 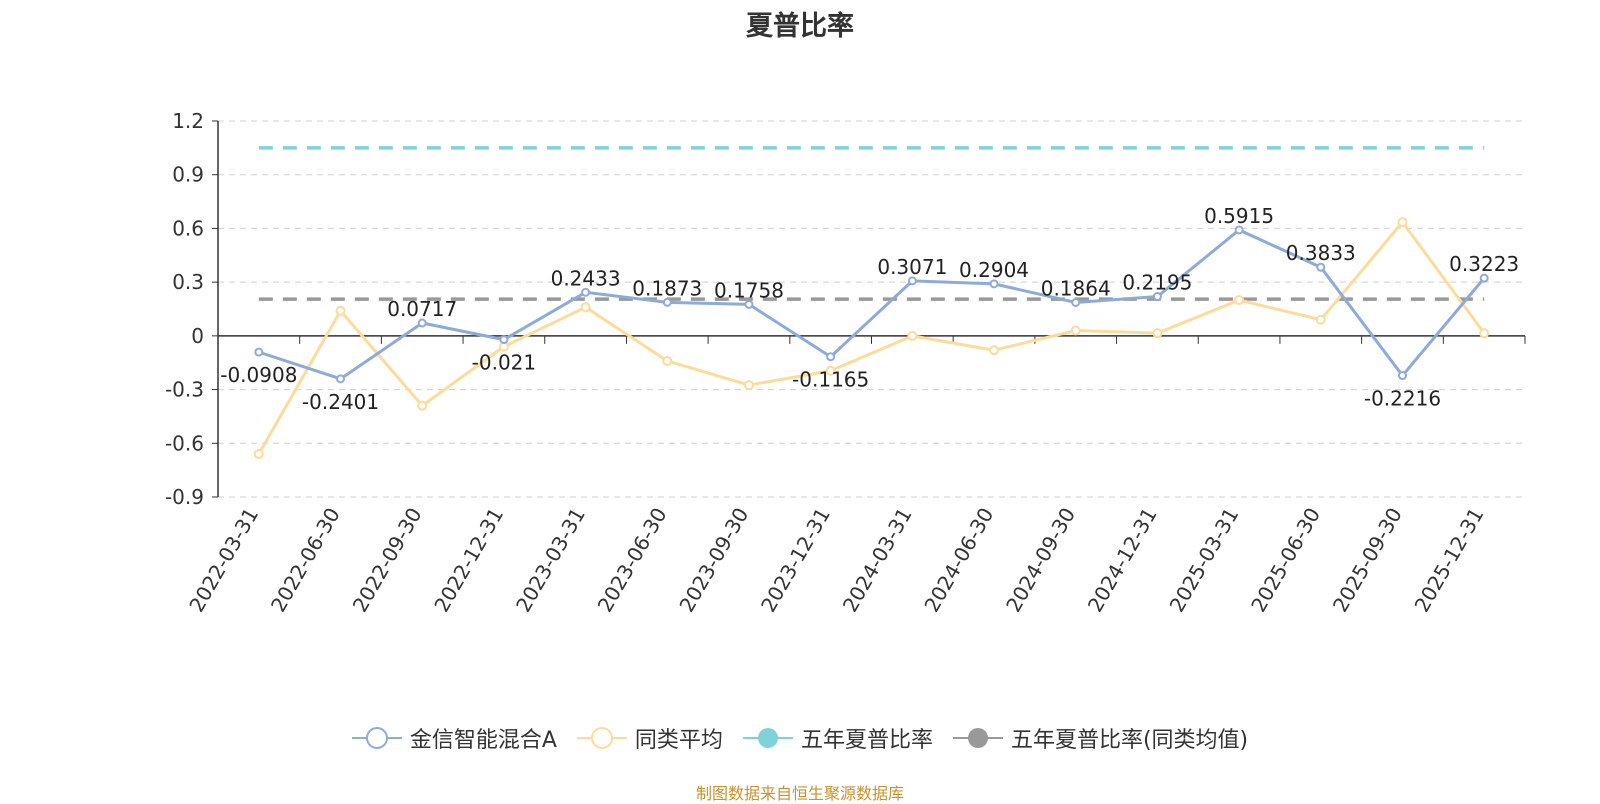 I want to click on legend-peer-avg-label: 同类平均, so click(x=678, y=740).